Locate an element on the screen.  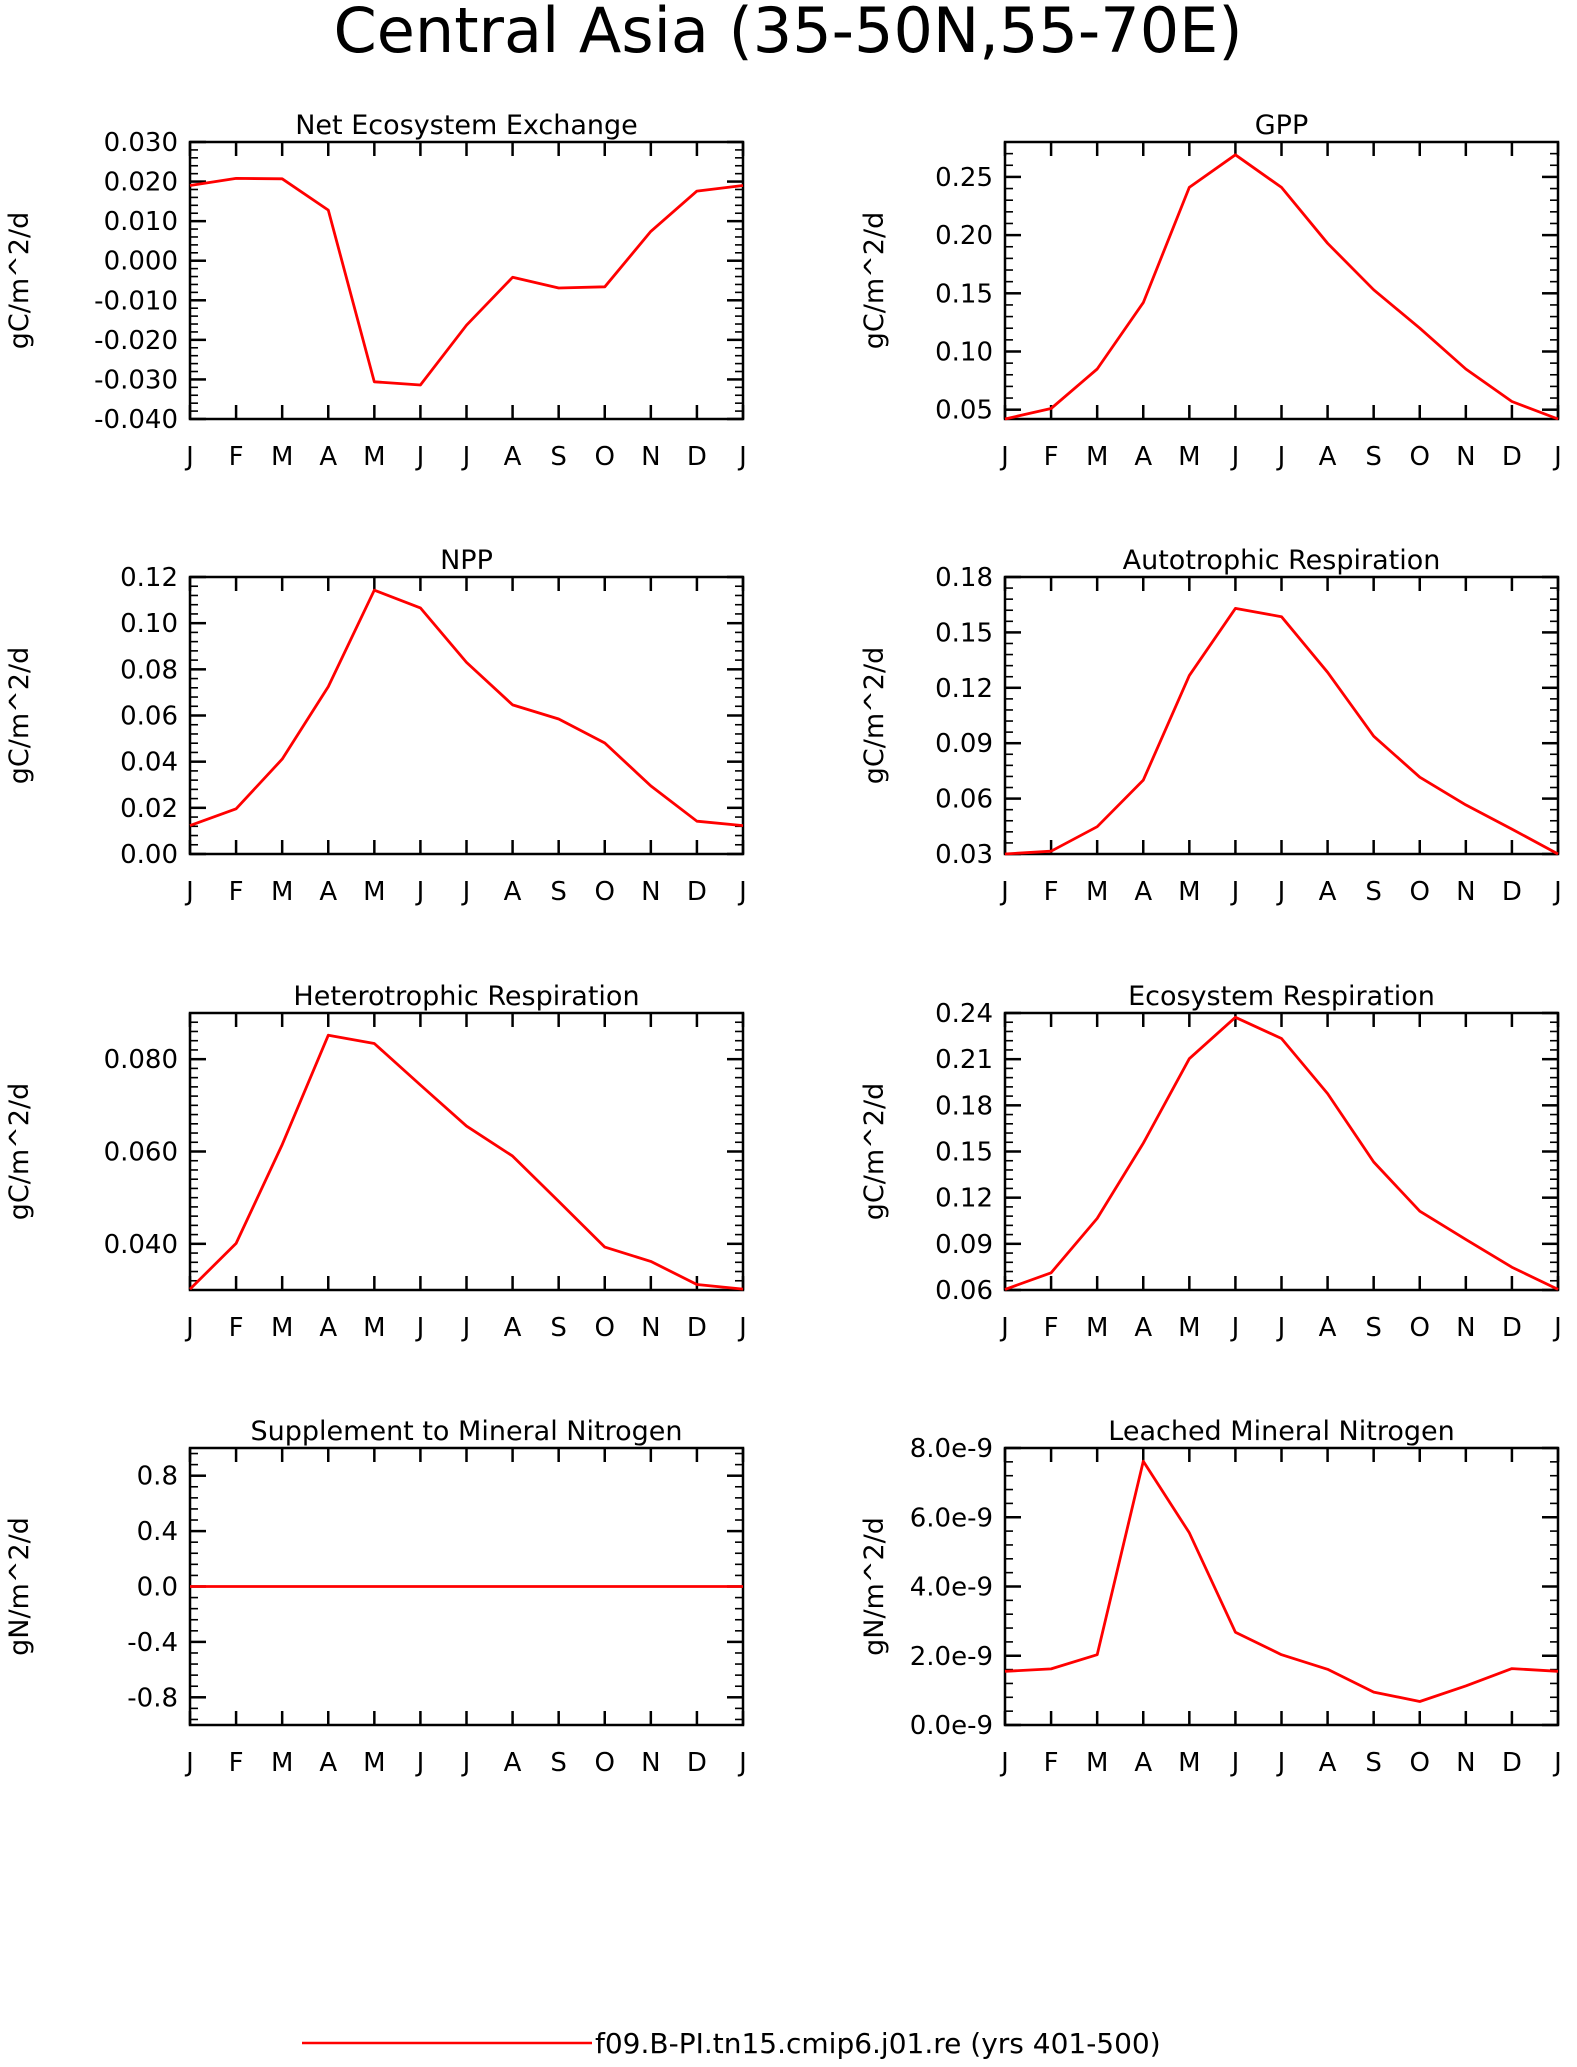
y-tick-label: 0.20 is located at coordinates (964, 236).